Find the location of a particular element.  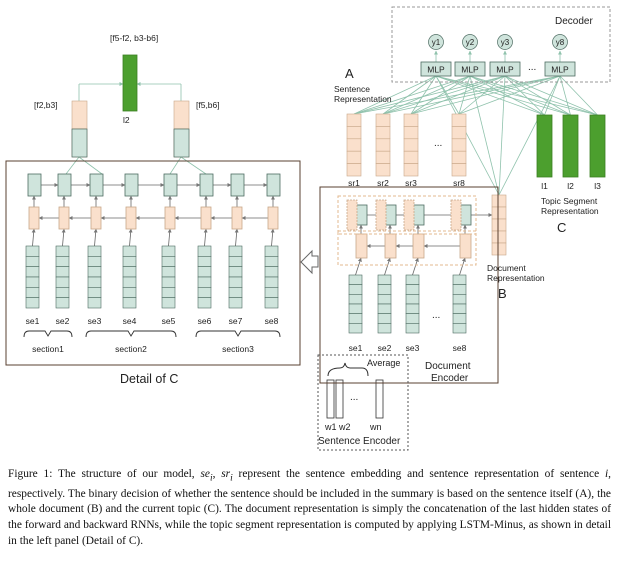

detail-sentence-embedding-se1 is located at coordinates (32, 277).